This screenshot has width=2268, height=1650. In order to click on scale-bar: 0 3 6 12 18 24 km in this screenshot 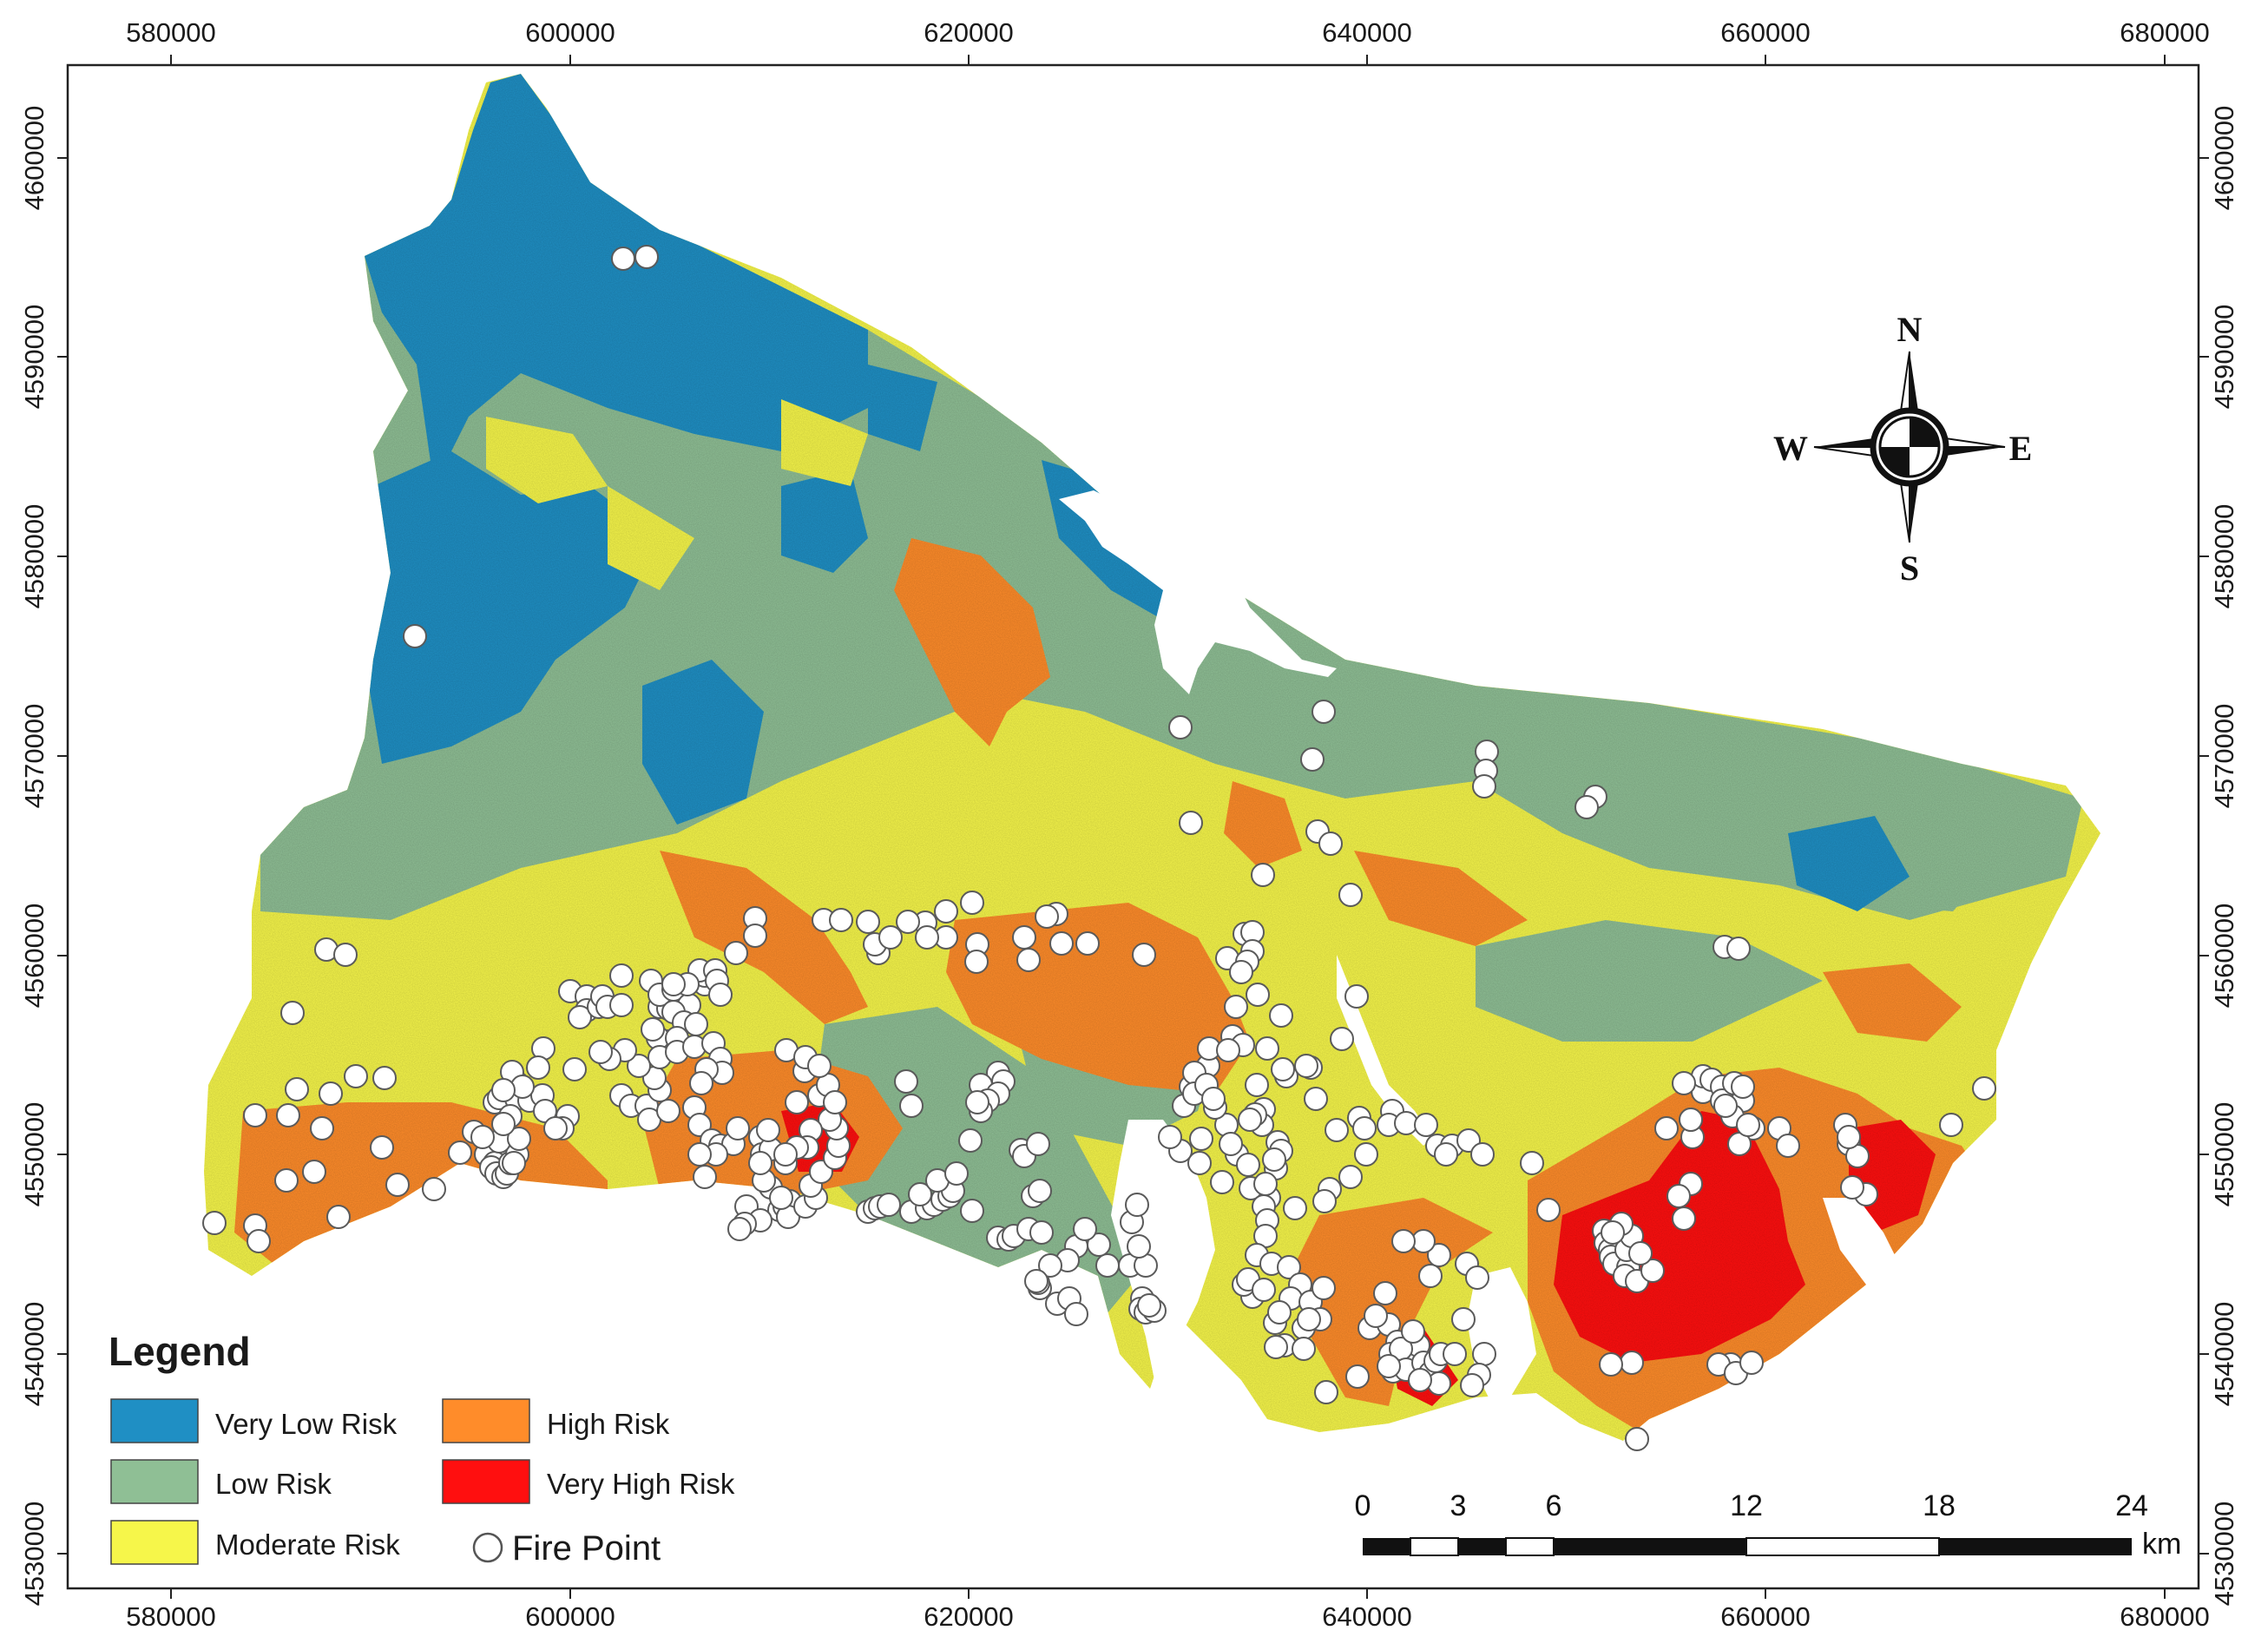, I will do `click(1768, 1525)`.